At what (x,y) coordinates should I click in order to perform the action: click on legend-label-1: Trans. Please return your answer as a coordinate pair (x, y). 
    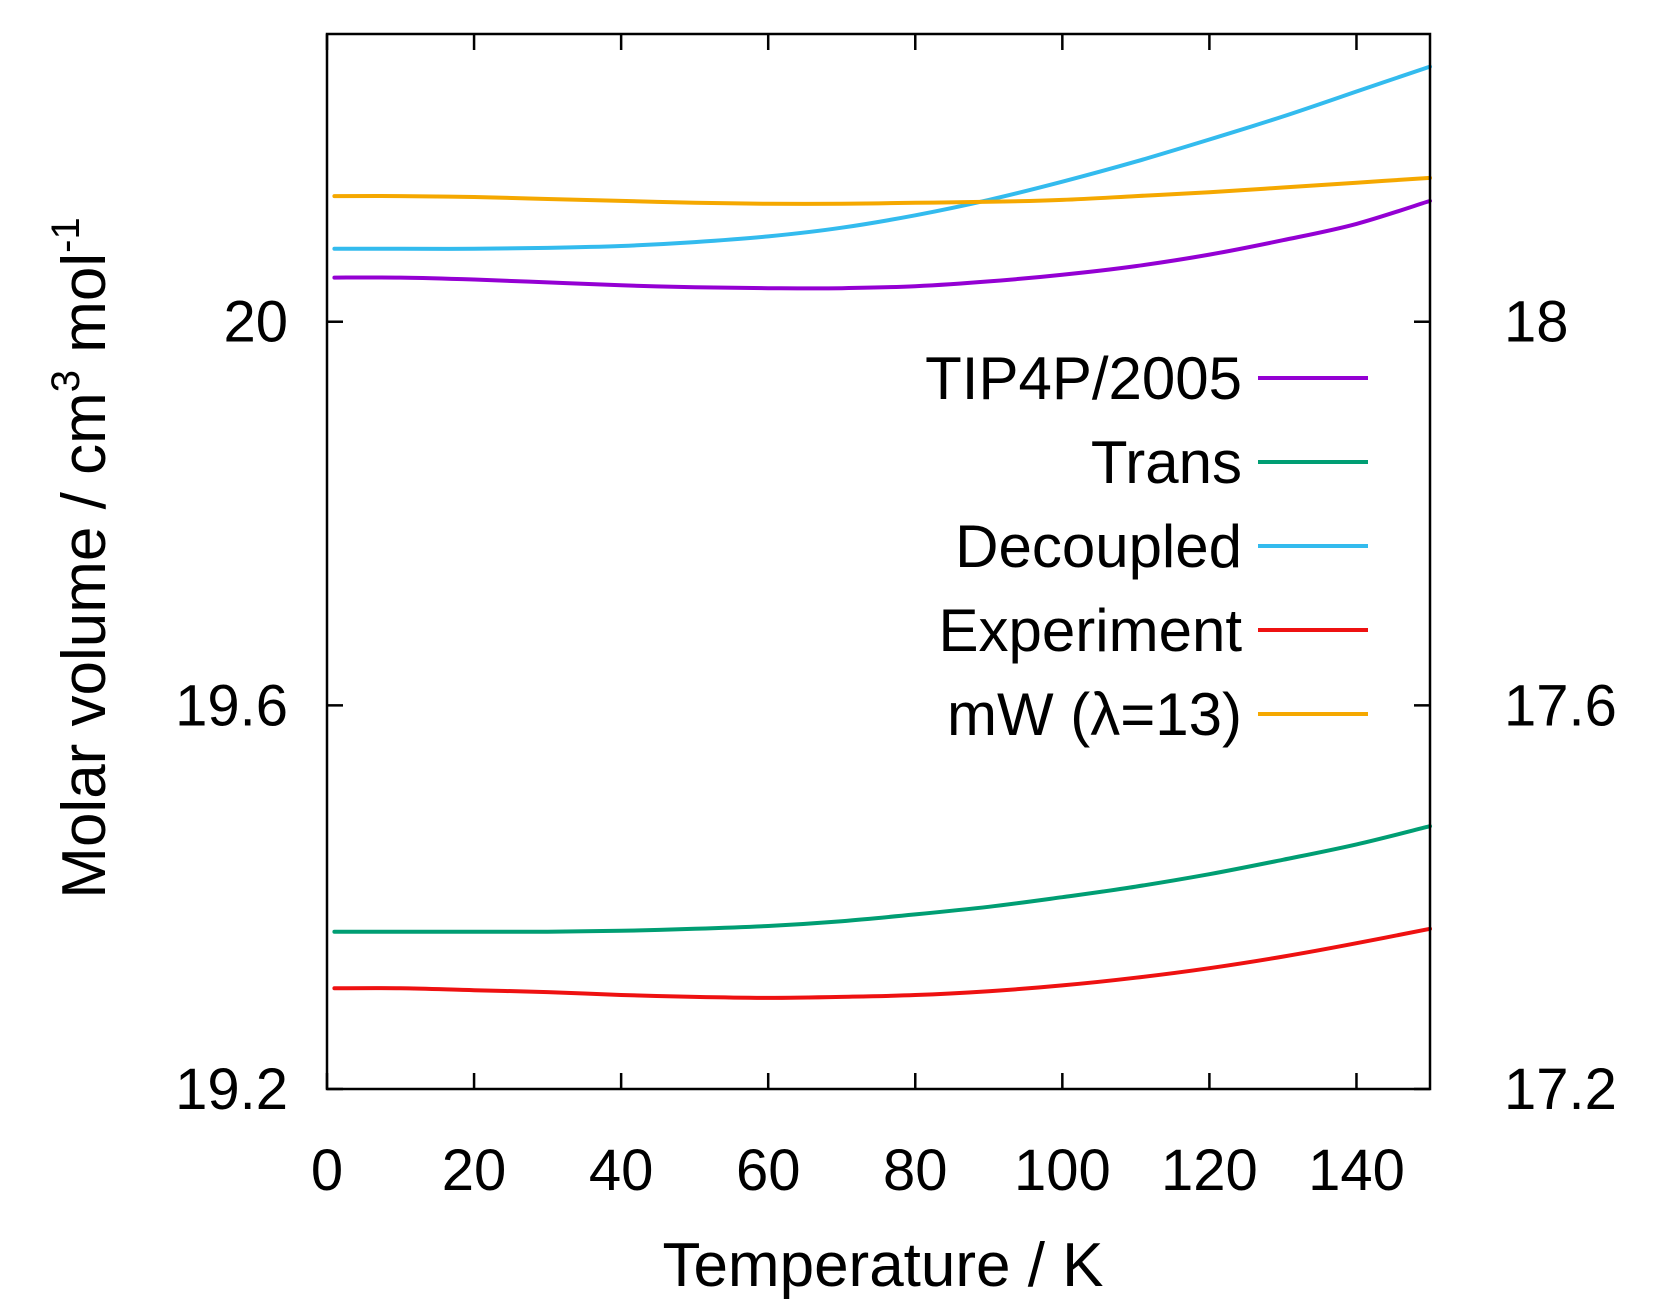
    Looking at the image, I should click on (1166, 462).